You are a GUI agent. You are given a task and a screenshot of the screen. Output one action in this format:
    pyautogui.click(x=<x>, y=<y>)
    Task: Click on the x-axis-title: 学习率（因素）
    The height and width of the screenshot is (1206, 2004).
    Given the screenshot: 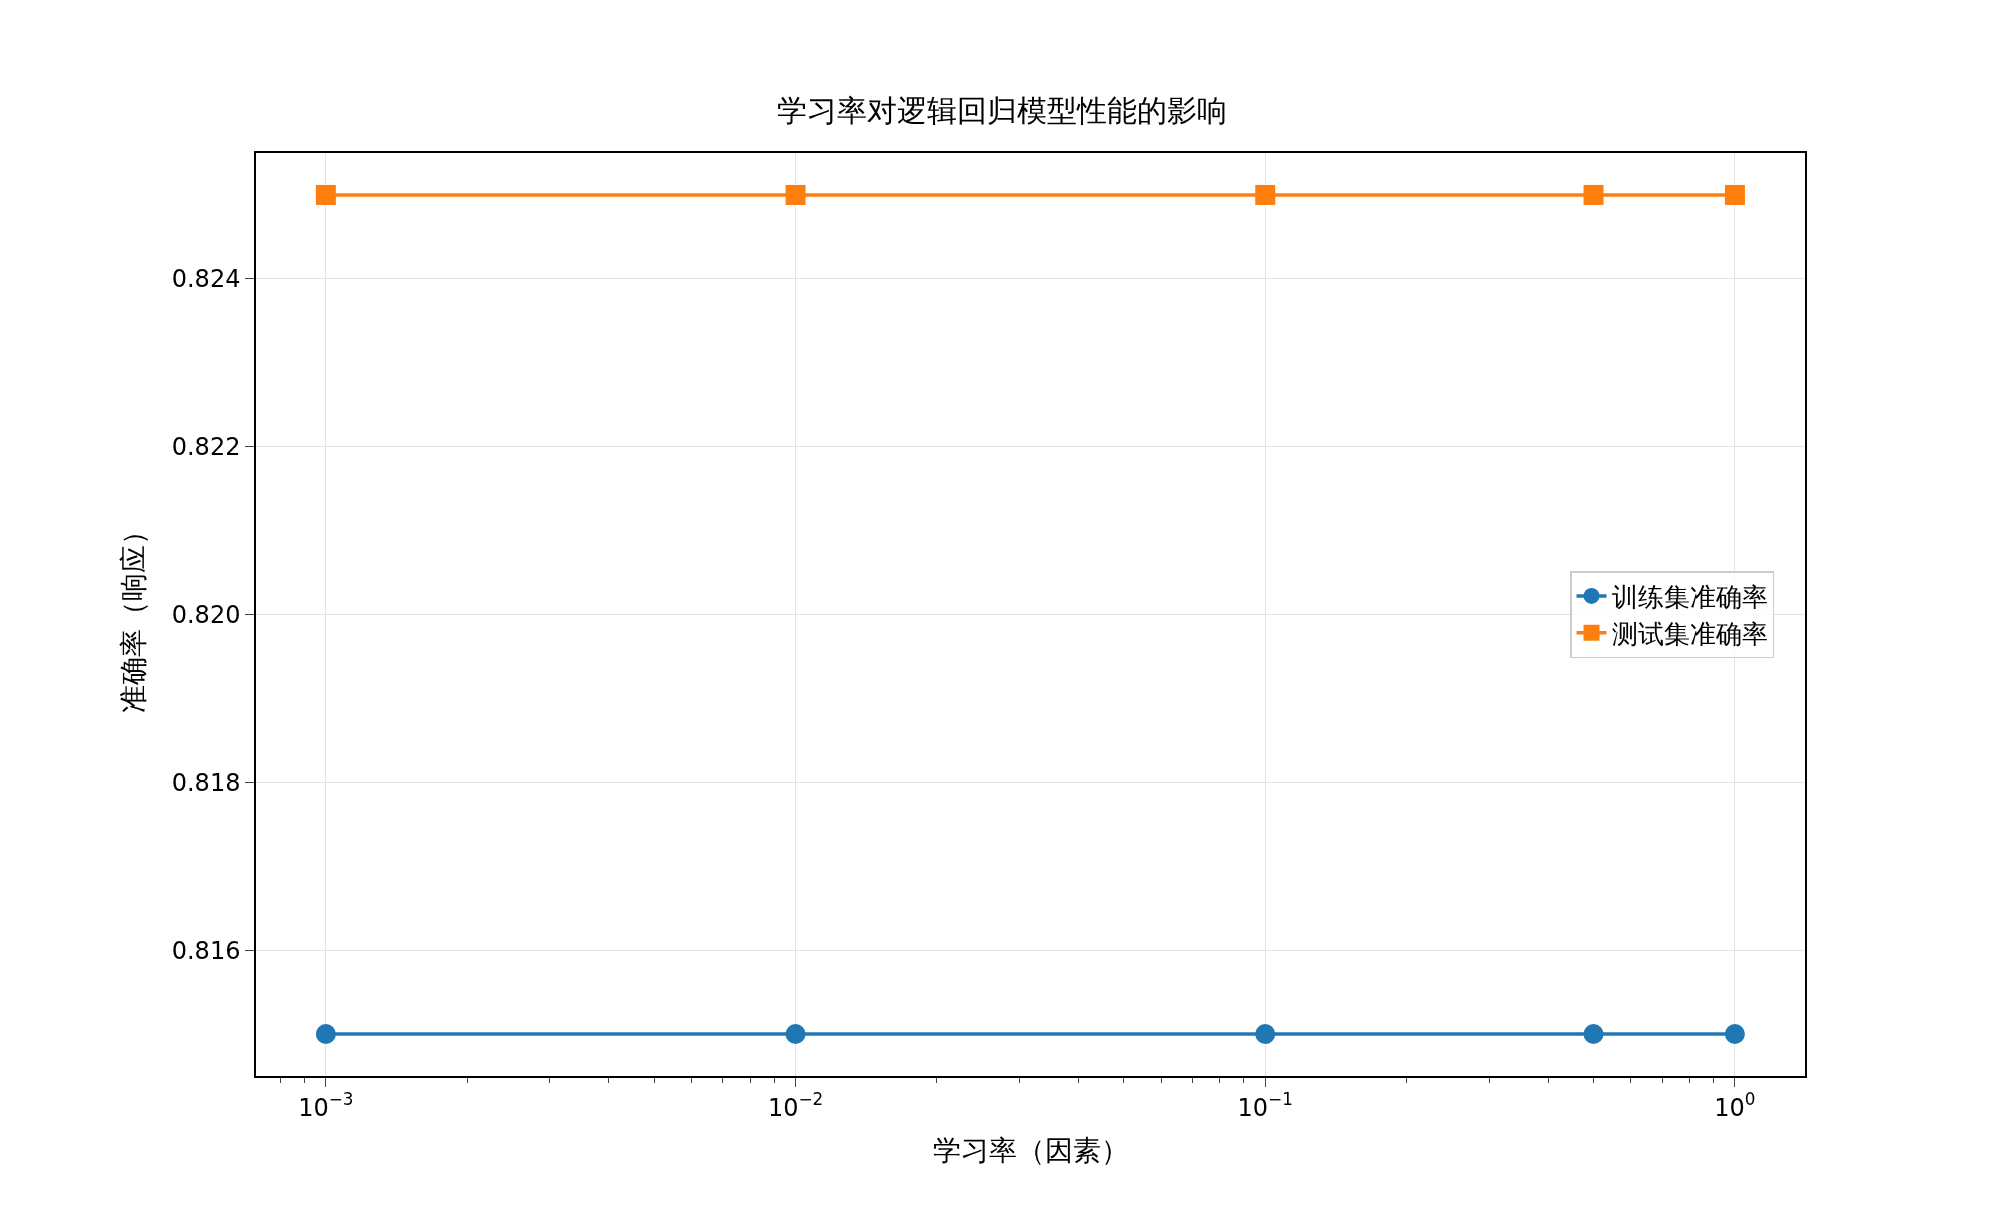 What is the action you would take?
    pyautogui.click(x=1030, y=1151)
    